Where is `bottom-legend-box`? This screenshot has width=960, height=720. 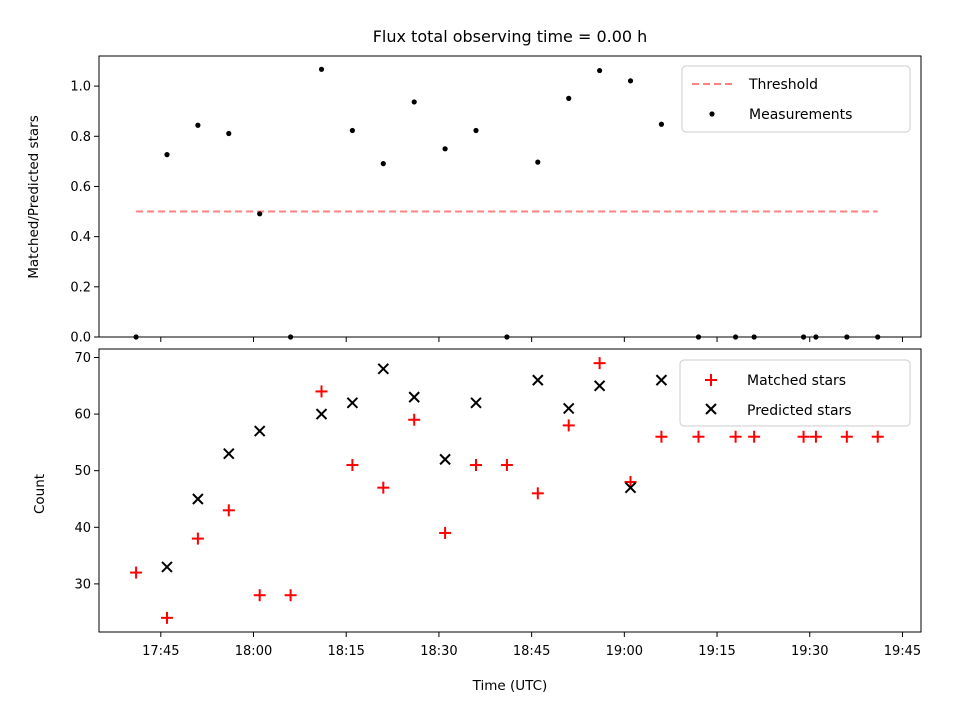
bottom-legend-box is located at coordinates (795, 393).